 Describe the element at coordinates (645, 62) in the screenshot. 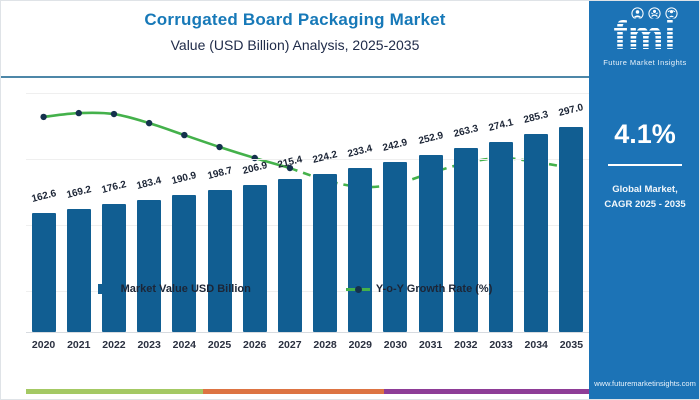

I see `logo-tagline: Future Market Insights` at that location.